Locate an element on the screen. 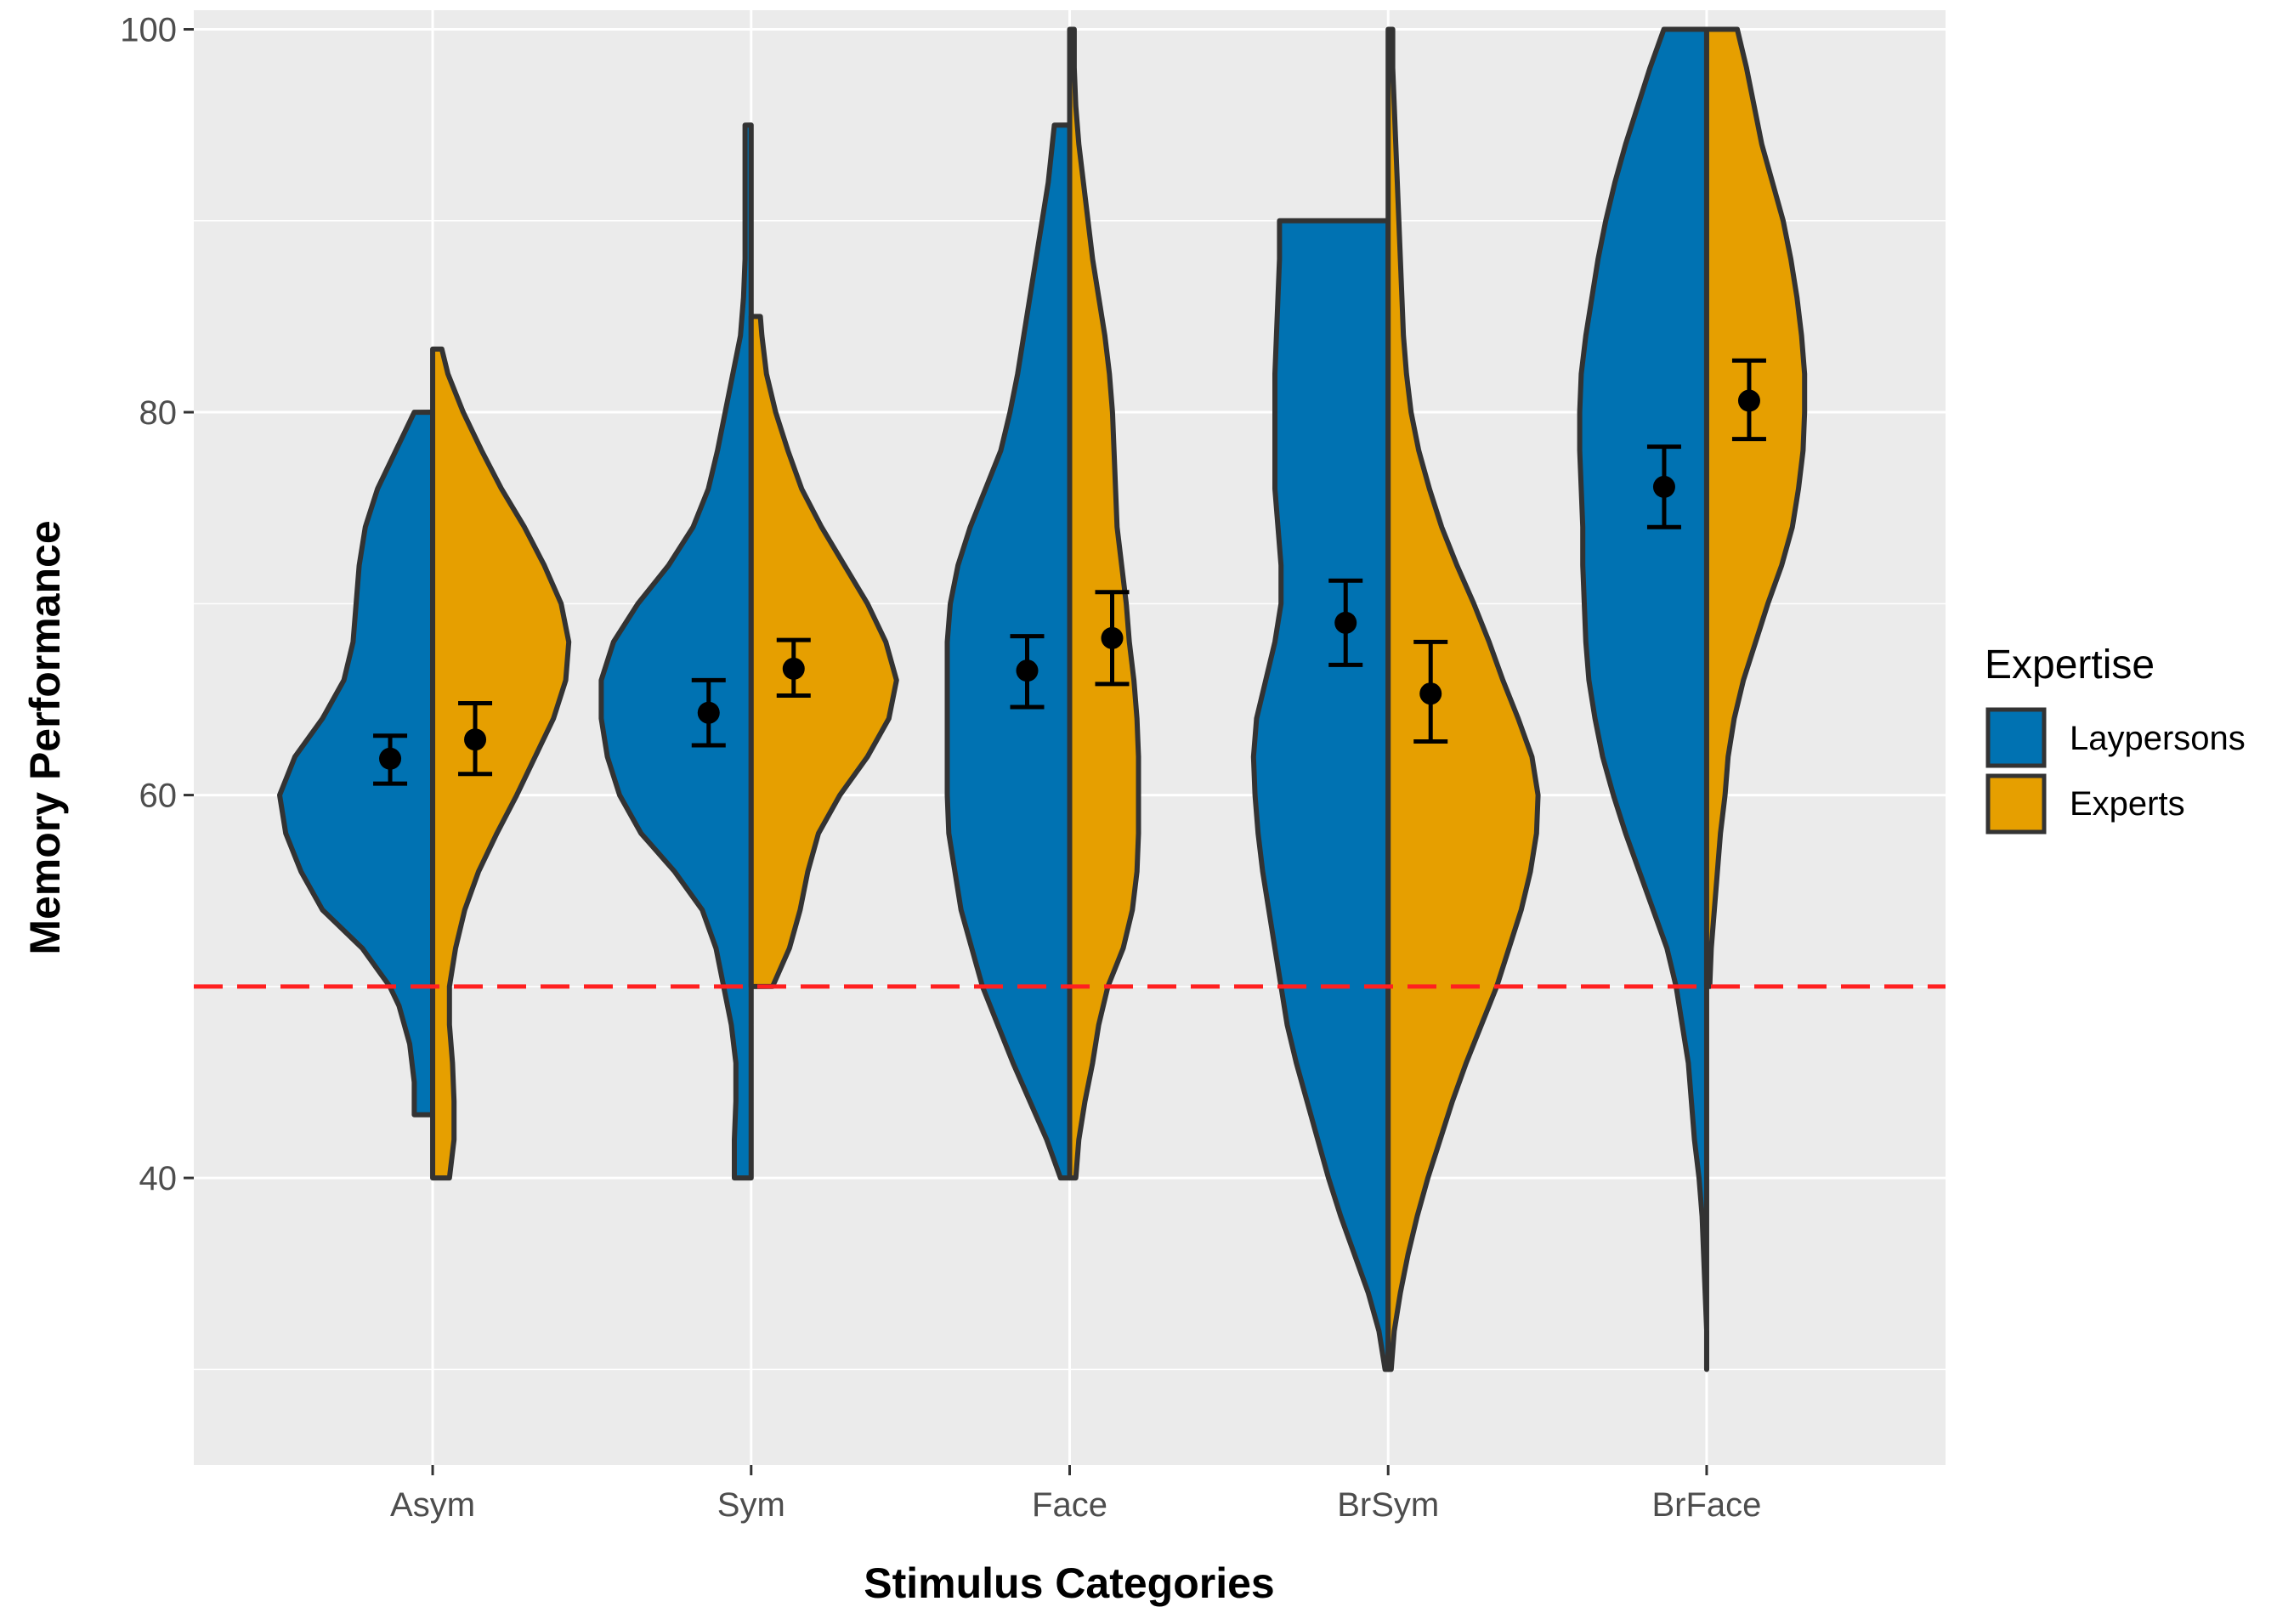  legend-label-experts: Experts is located at coordinates (2127, 804).